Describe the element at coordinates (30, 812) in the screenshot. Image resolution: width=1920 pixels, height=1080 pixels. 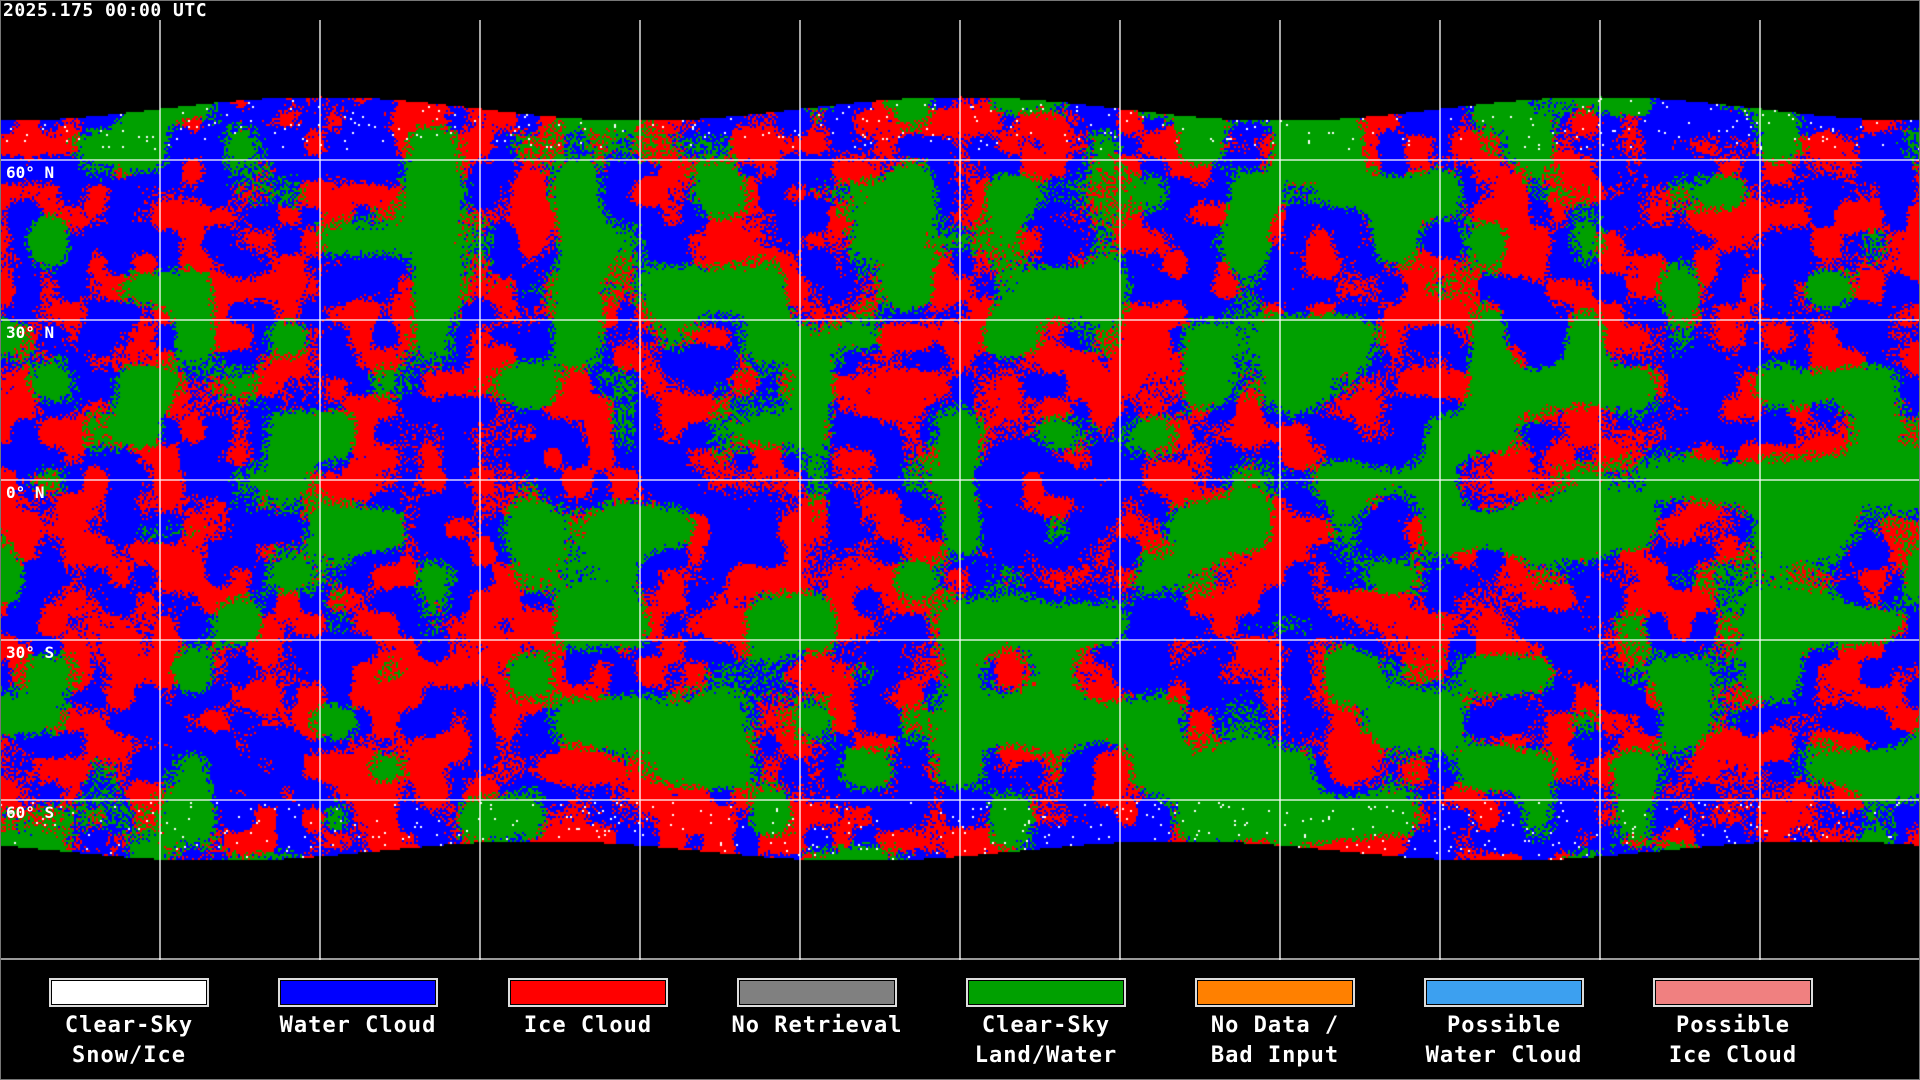
I see `lat-label-60s: 60° S` at that location.